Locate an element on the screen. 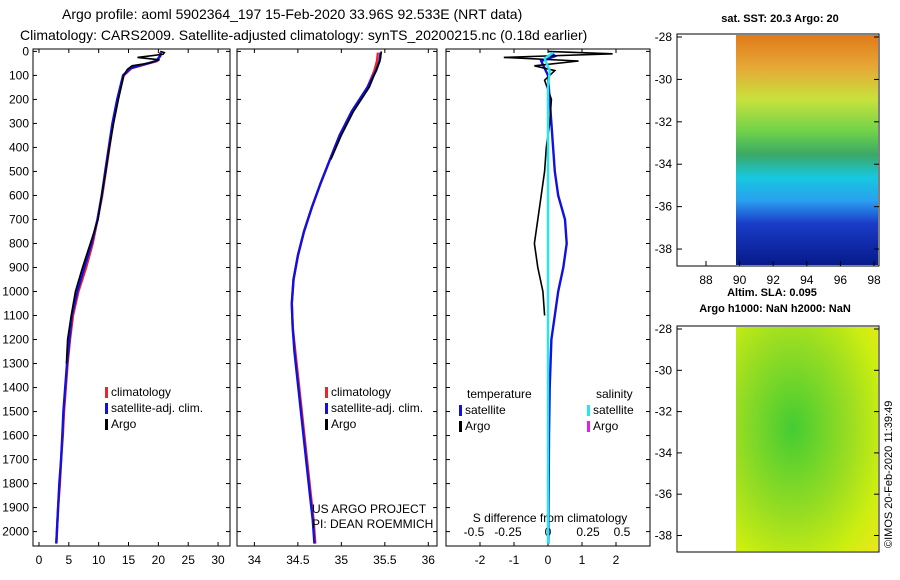  series-line-temperature-satellite is located at coordinates (553, 297).